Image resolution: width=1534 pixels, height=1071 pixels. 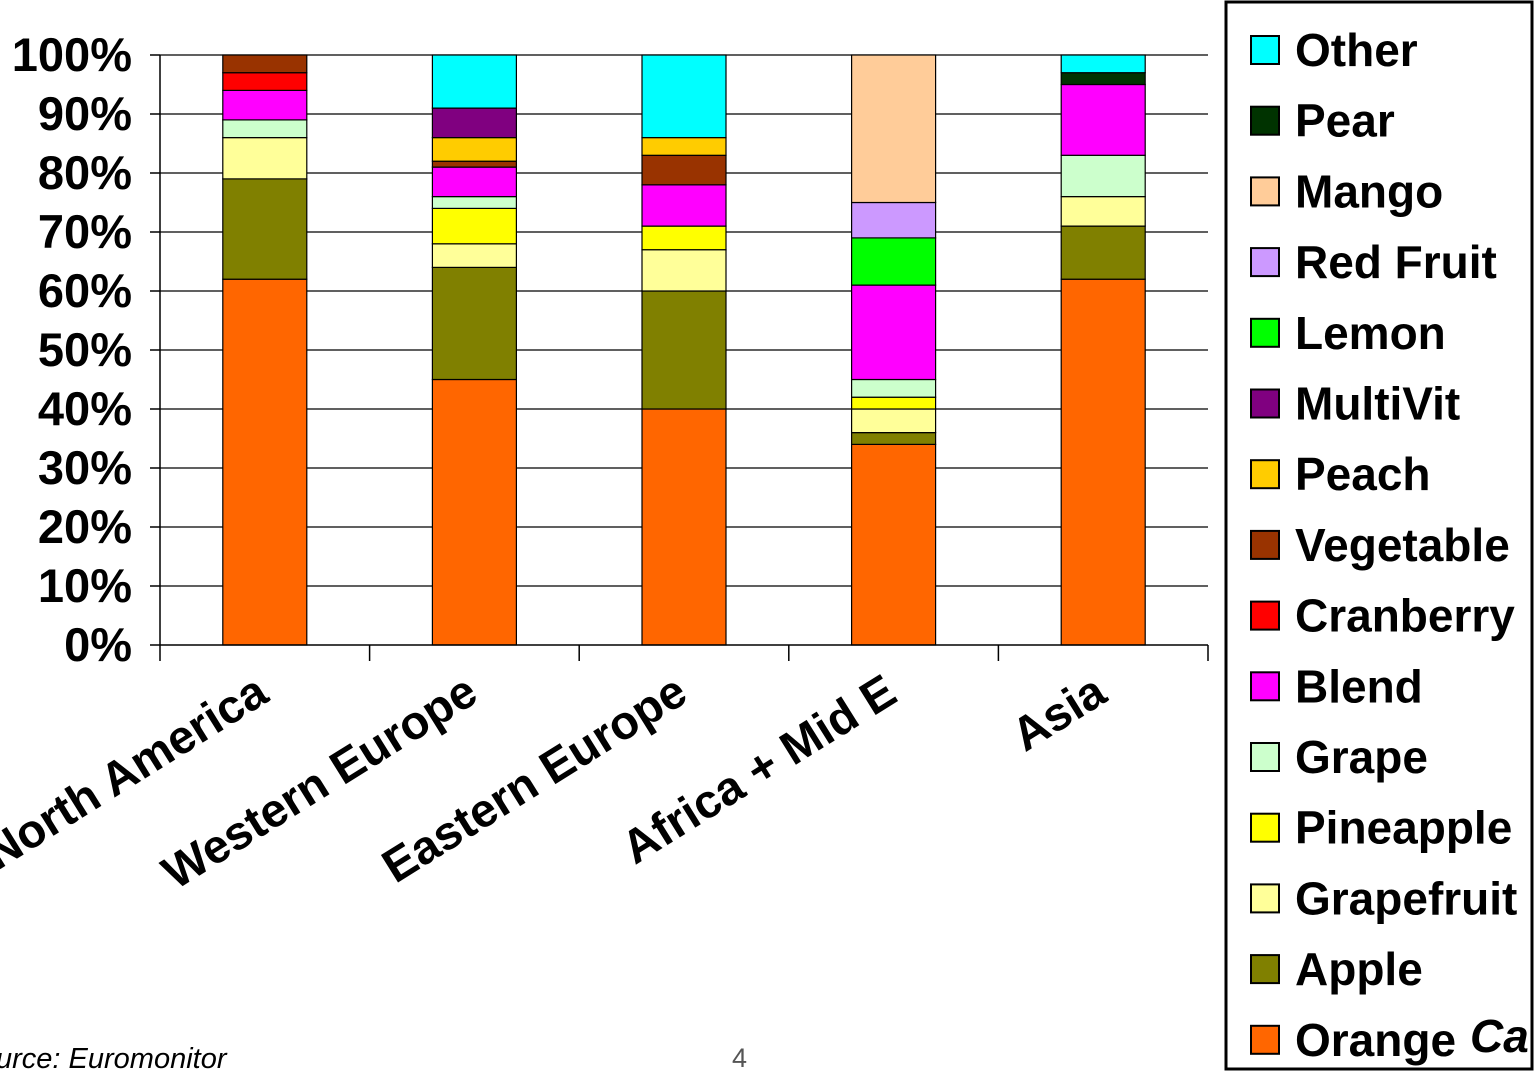 What do you see at coordinates (1406, 898) in the screenshot?
I see `legend-label: Grapefruit` at bounding box center [1406, 898].